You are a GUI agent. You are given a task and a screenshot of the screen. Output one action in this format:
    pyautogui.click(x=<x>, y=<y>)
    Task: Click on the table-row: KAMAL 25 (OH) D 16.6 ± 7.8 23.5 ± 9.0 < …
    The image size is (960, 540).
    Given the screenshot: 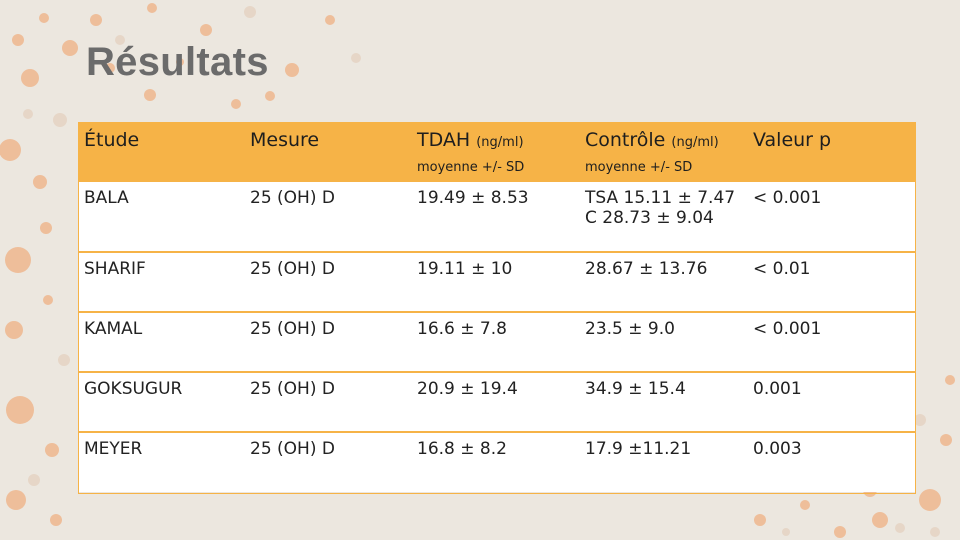 What is the action you would take?
    pyautogui.click(x=497, y=342)
    